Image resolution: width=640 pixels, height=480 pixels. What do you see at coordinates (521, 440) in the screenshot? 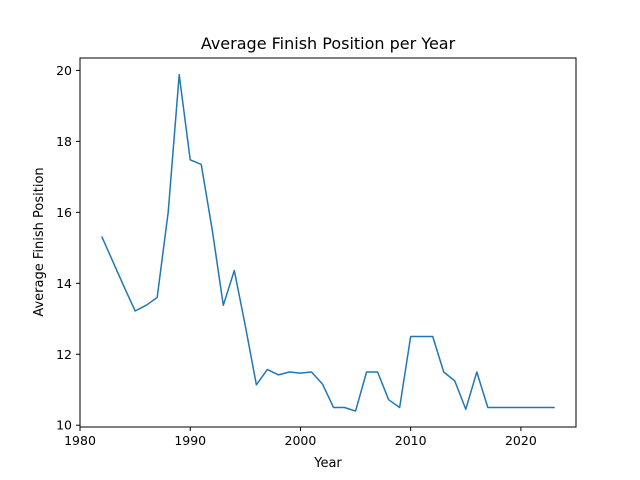
I see `x-tick-label: 2020` at bounding box center [521, 440].